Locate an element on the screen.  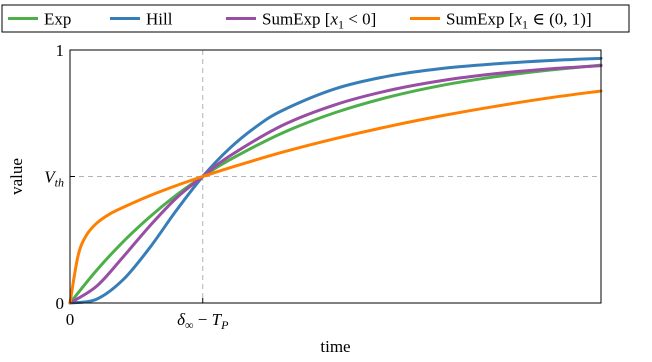
legend-entry-hill: Hill is located at coordinates (159, 19).